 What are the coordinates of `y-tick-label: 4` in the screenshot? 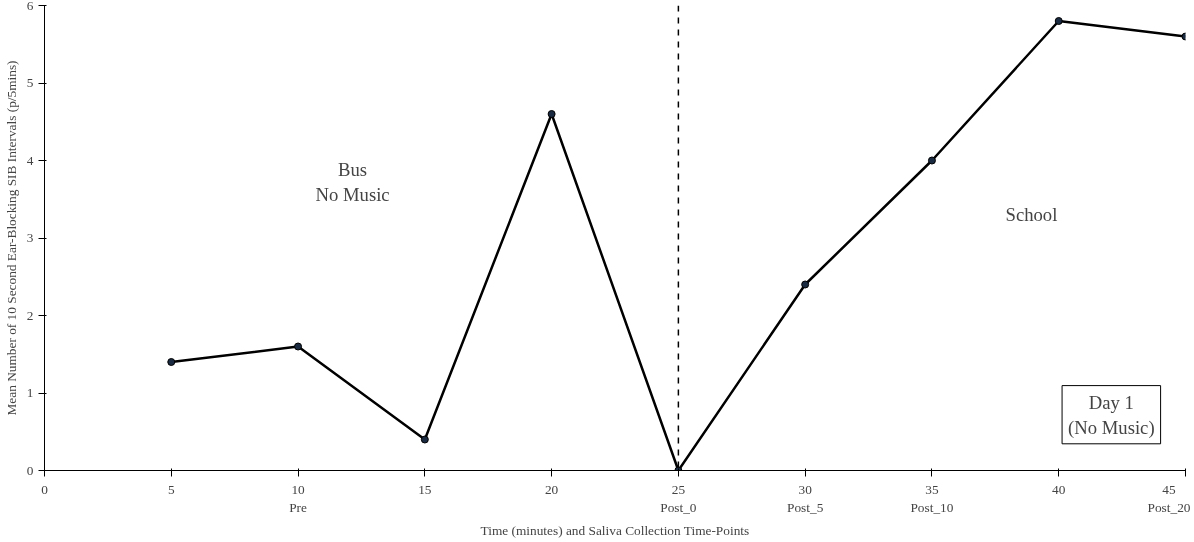 It's located at (30, 160).